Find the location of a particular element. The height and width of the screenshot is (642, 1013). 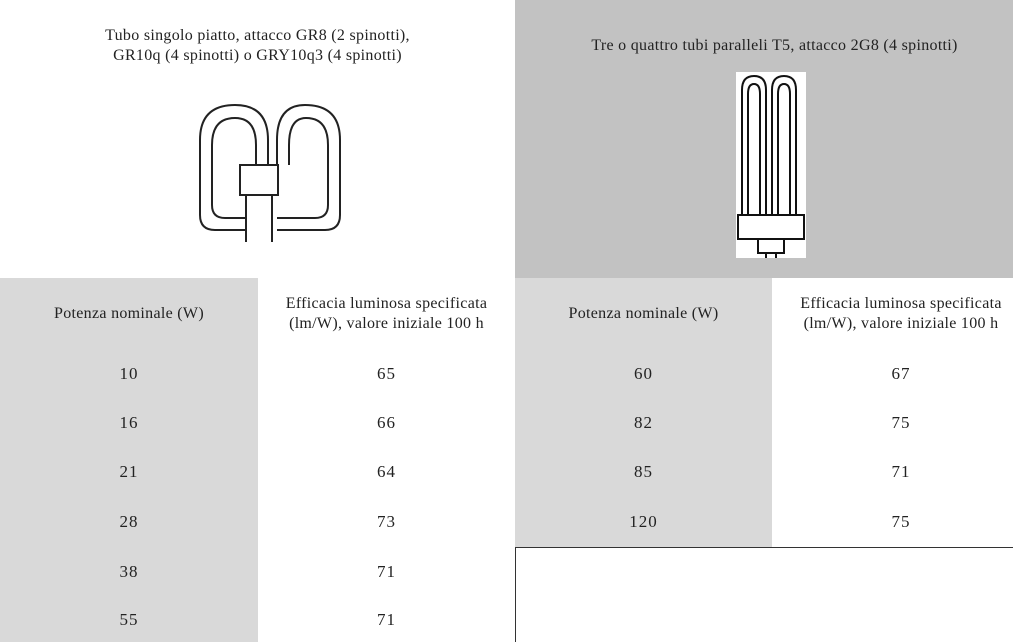

table-cell: 64 is located at coordinates (387, 472).